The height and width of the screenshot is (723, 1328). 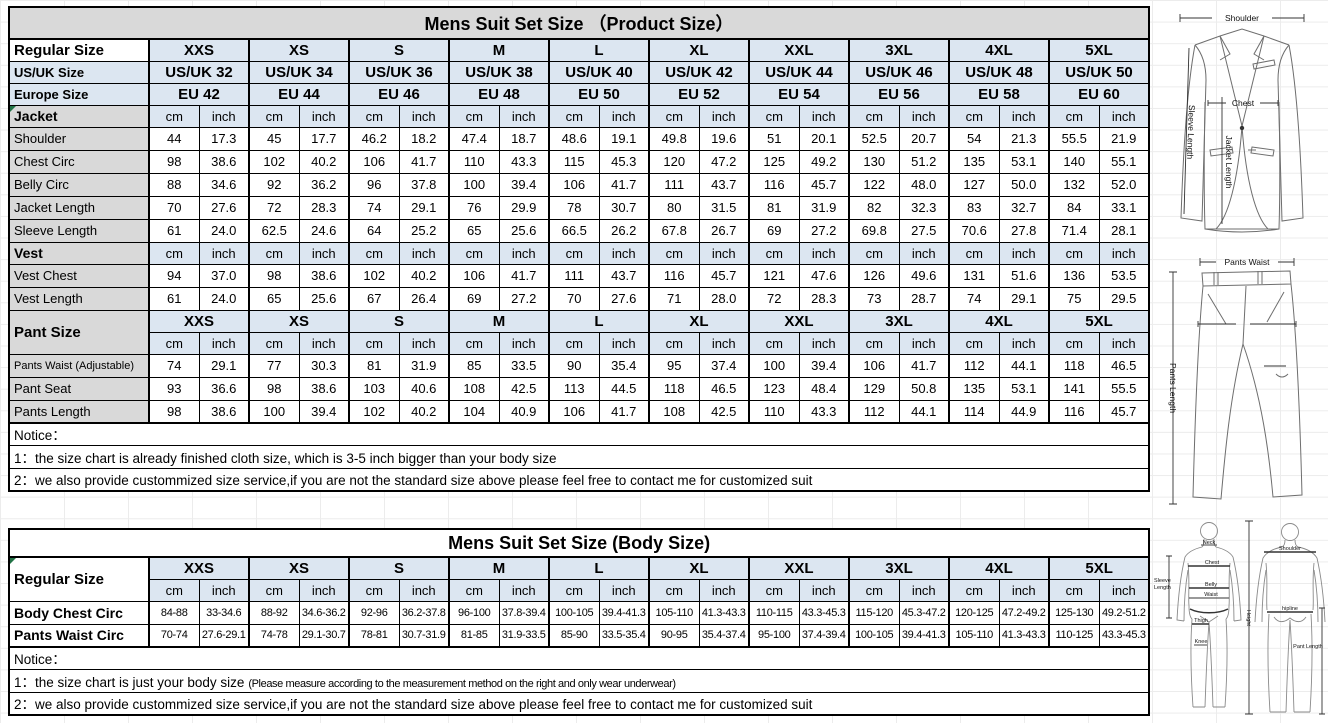 What do you see at coordinates (224, 138) in the screenshot?
I see `value-inch-cell: 17.3` at bounding box center [224, 138].